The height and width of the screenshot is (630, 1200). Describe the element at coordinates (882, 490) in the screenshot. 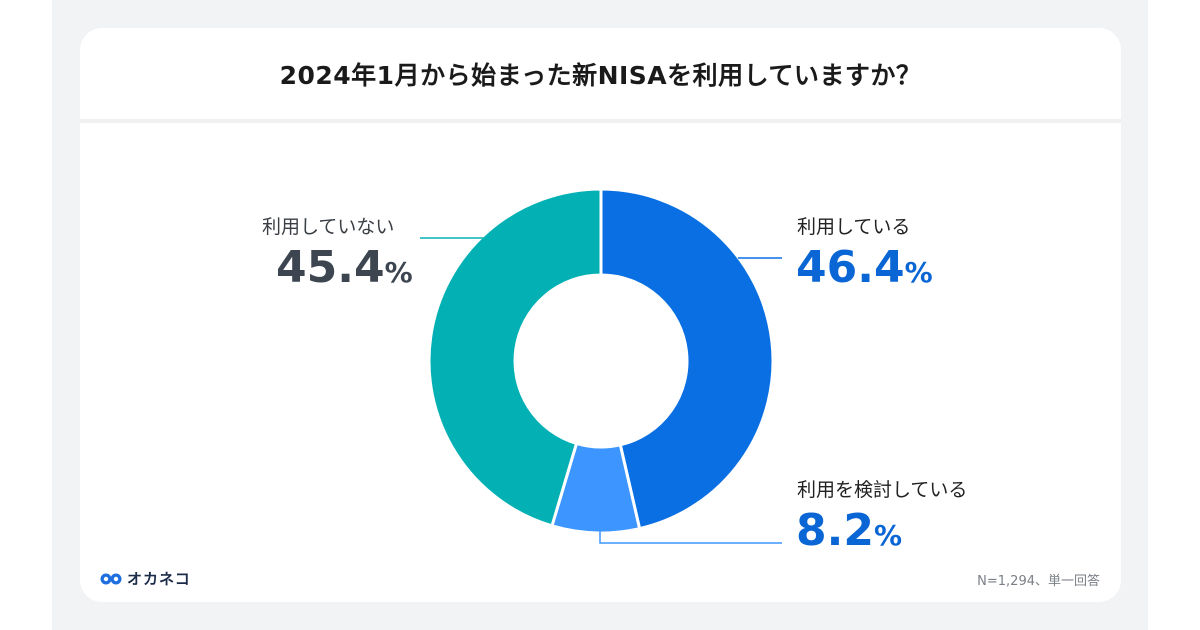

I see `slice-label-considering: 利用を検討している` at that location.